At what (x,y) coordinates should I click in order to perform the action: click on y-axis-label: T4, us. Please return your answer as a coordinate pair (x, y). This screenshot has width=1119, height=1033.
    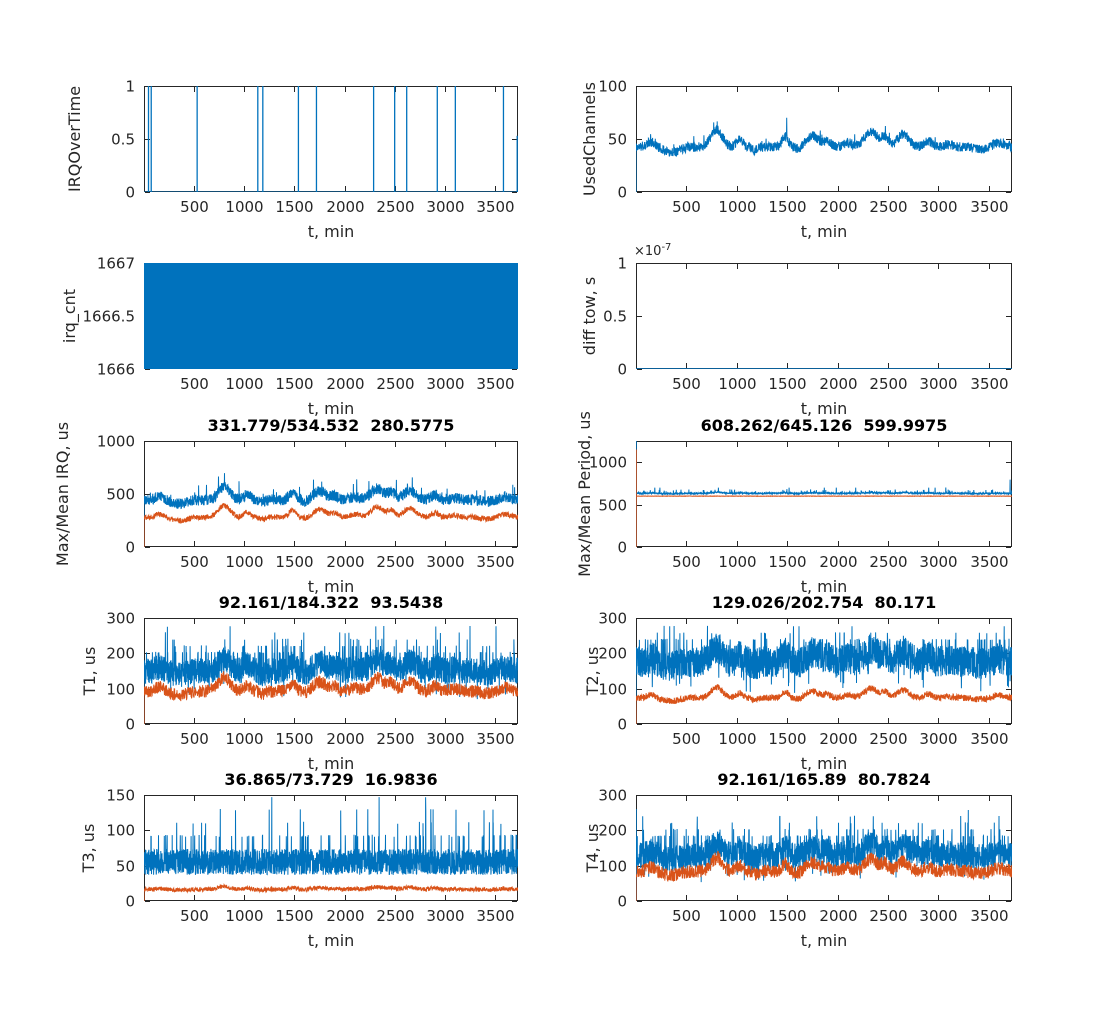
    Looking at the image, I should click on (592, 849).